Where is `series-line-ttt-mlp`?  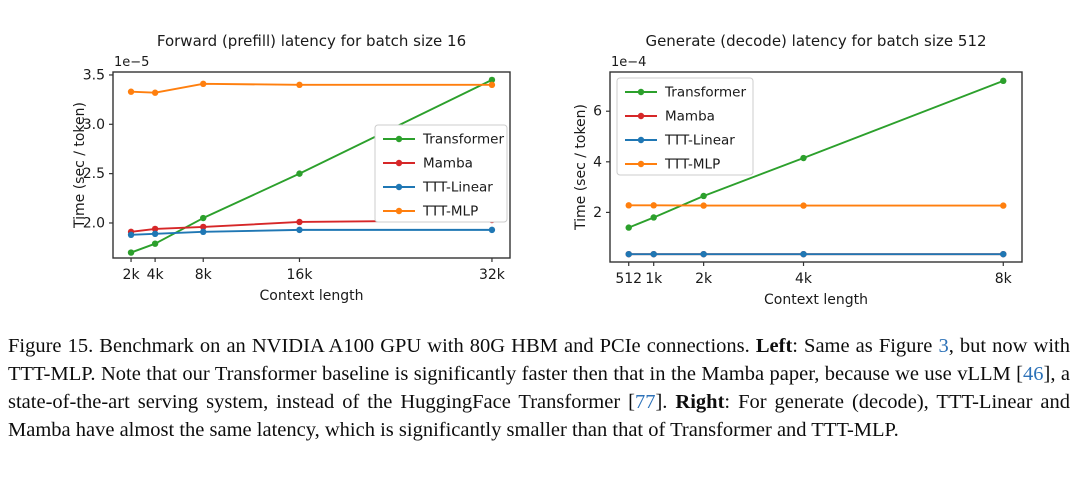
series-line-ttt-mlp is located at coordinates (311, 88).